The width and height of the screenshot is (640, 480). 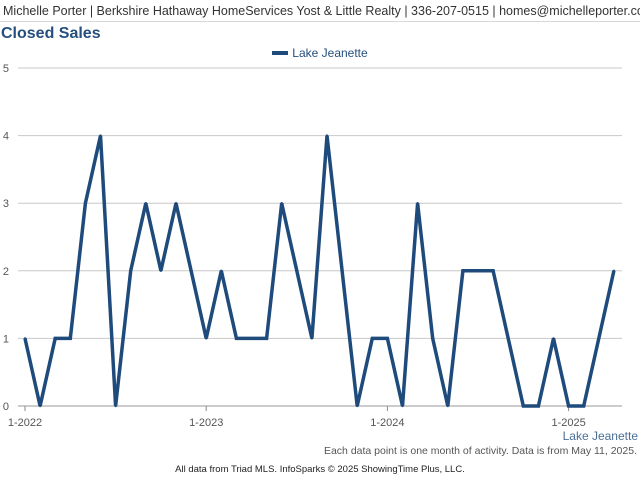 I want to click on chart-legend: Lake Jeanette, so click(x=320, y=53).